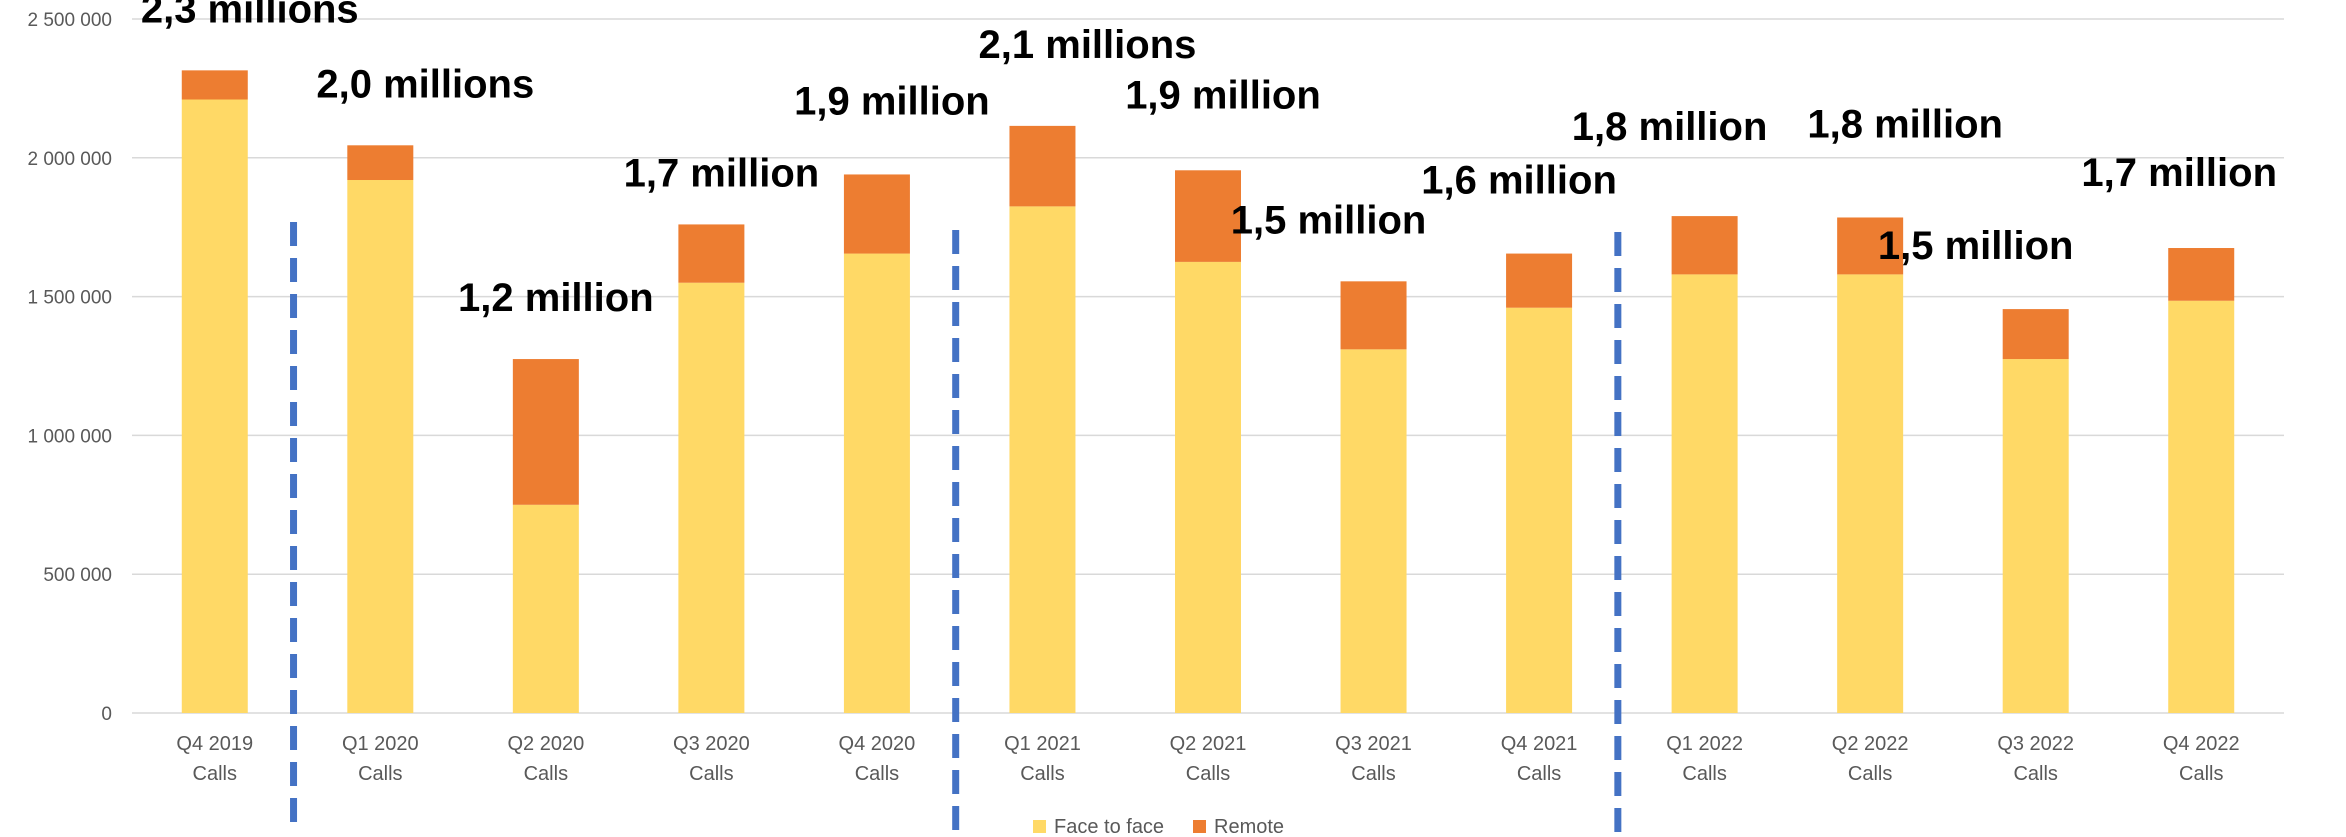 The image size is (2346, 837). Describe the element at coordinates (1109, 826) in the screenshot. I see `legend-label-face-to-face: Face to face` at that location.